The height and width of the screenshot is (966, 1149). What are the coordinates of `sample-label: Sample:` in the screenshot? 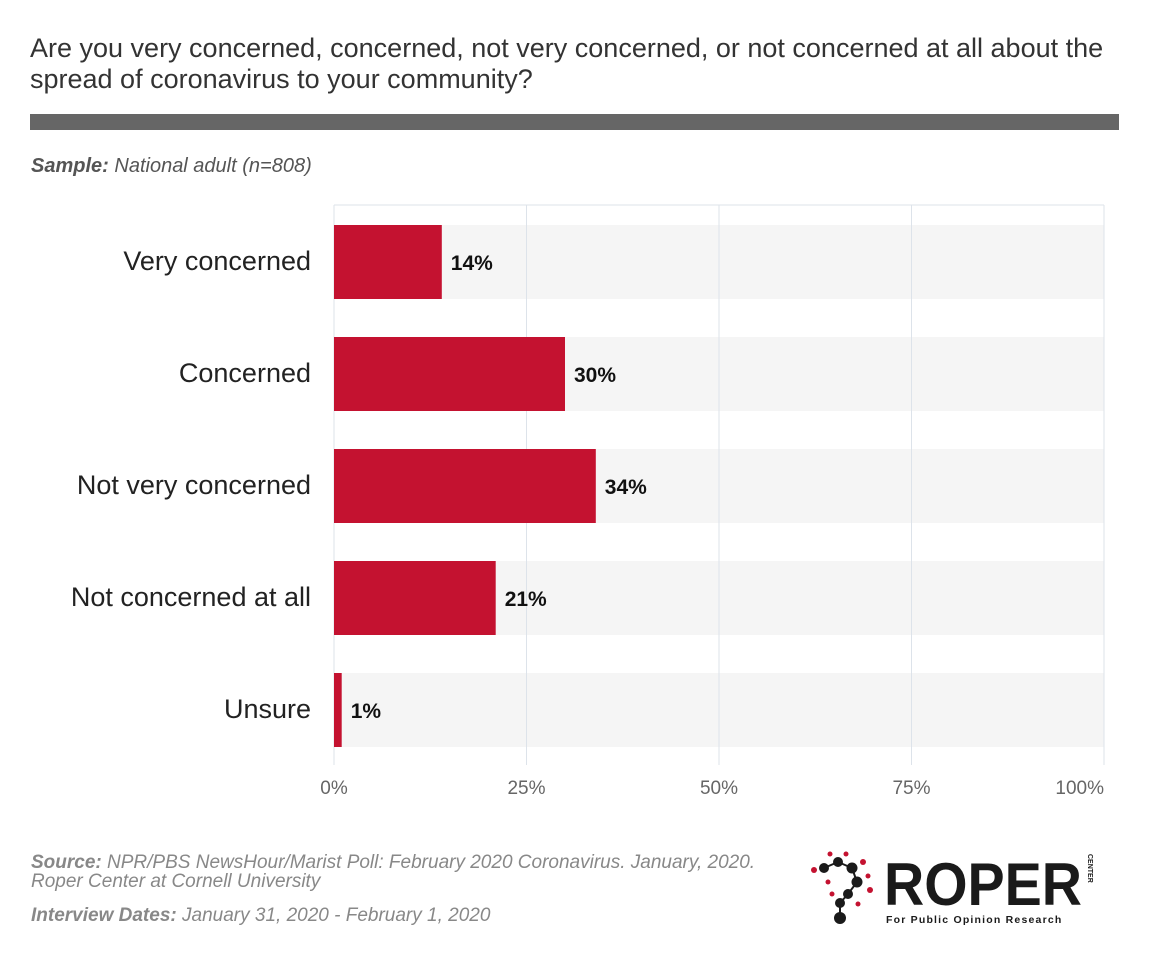 It's located at (70, 166).